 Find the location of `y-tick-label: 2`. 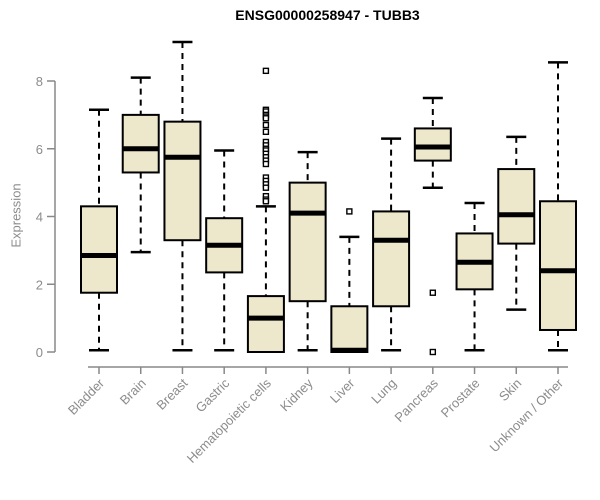

y-tick-label: 2 is located at coordinates (39, 284).